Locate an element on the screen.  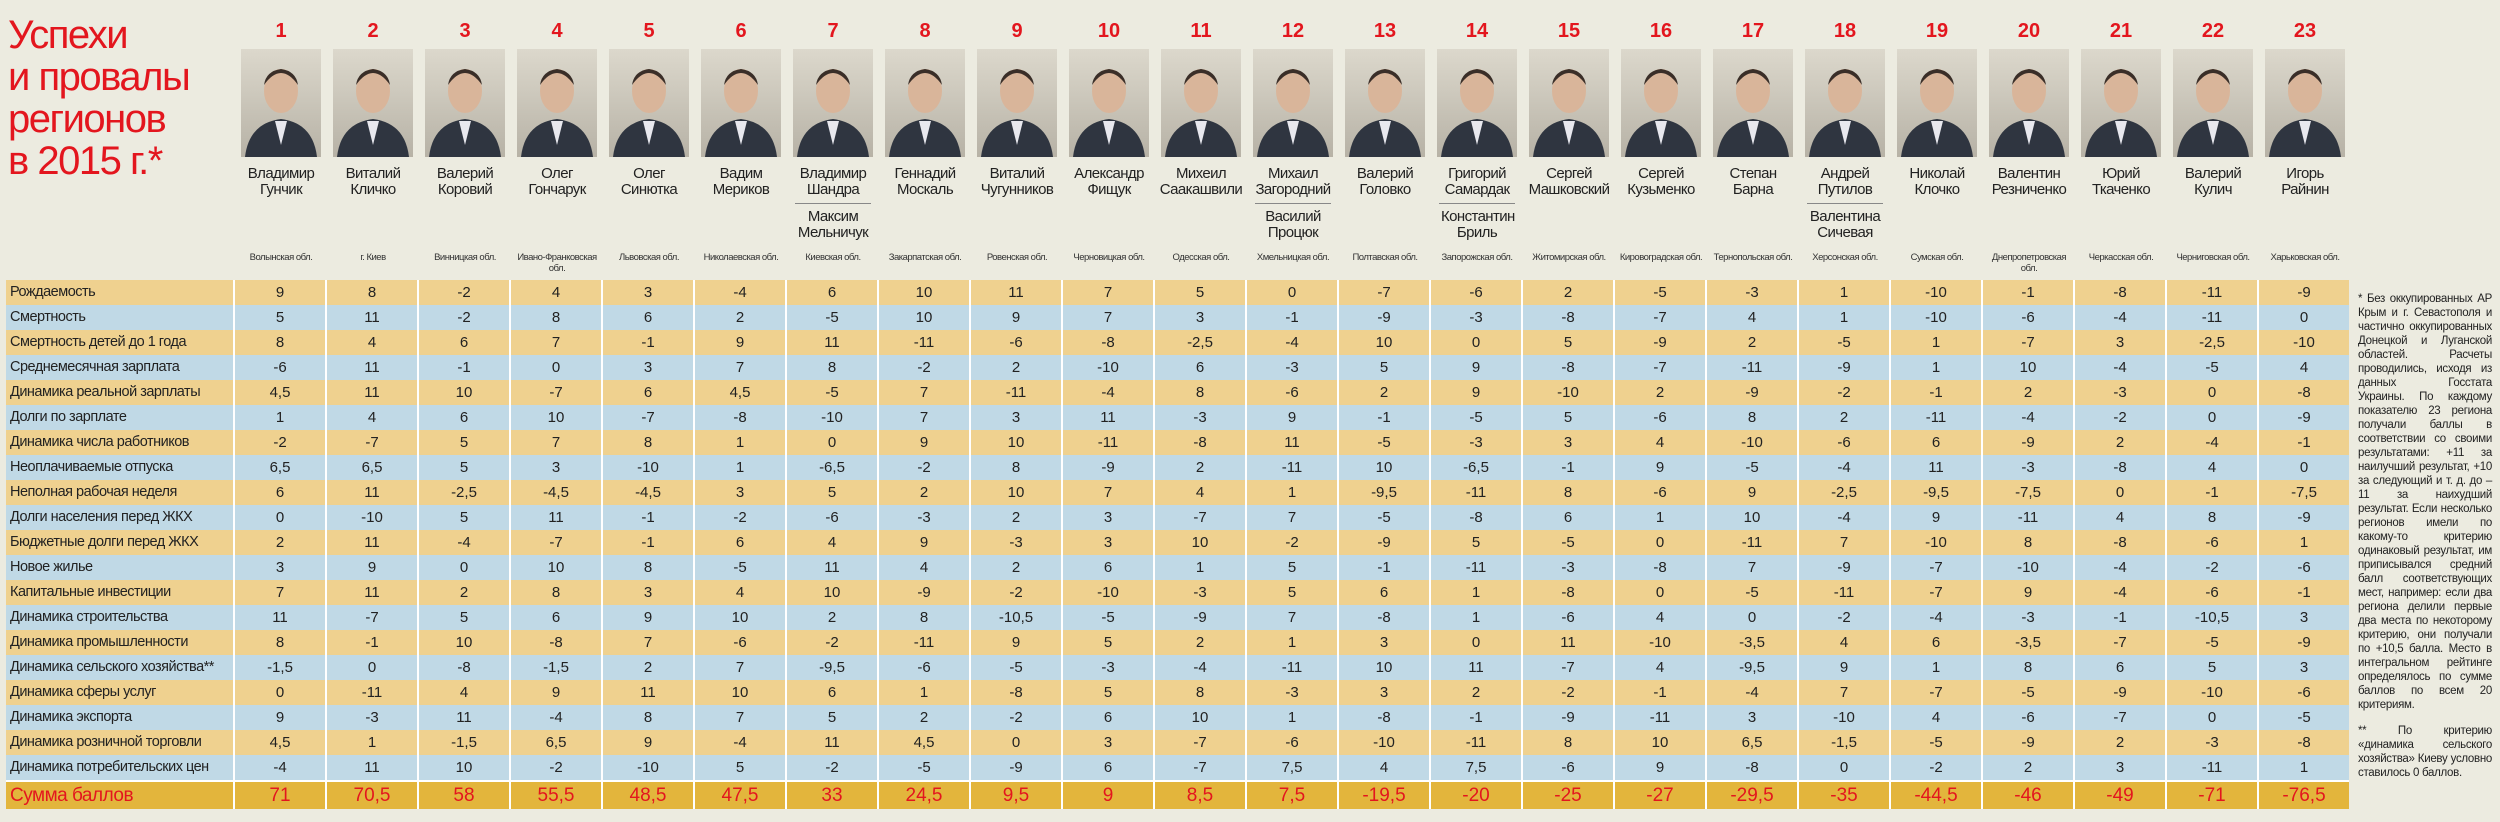
criterion-label: Рождаемость is located at coordinates (53, 292).